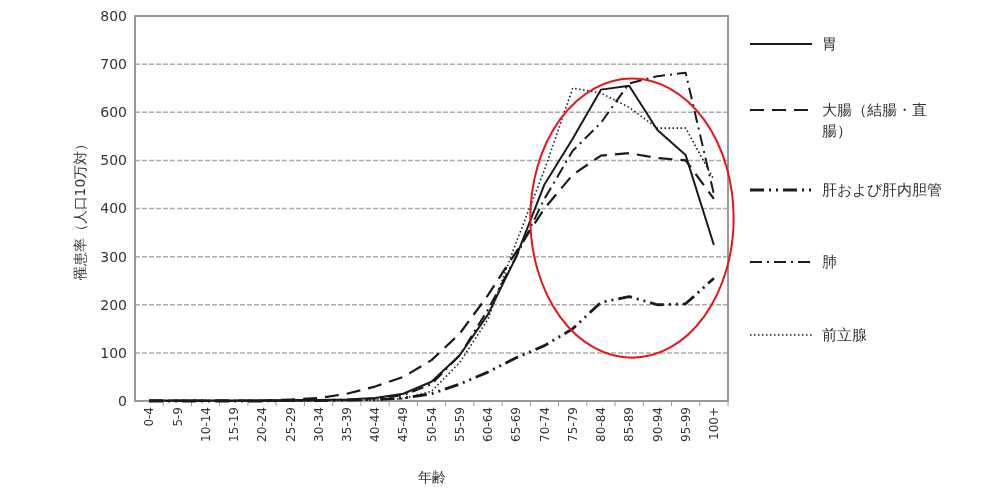 This screenshot has width=1006, height=489. Describe the element at coordinates (882, 190) in the screenshot. I see `legend-label: 肝および肝内胆管` at that location.